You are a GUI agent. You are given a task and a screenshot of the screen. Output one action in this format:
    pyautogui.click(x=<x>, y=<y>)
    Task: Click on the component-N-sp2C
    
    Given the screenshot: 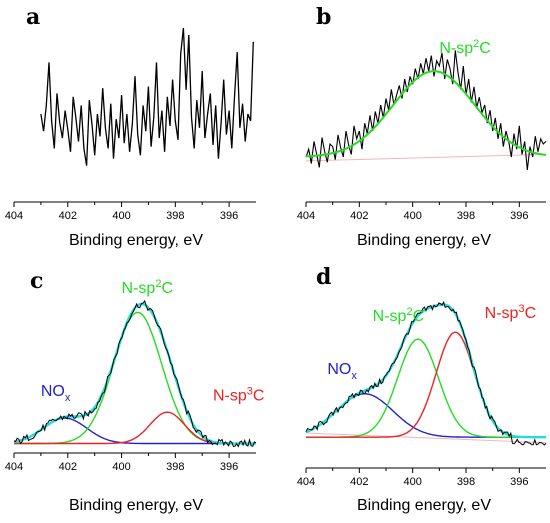 What is the action you would take?
    pyautogui.click(x=426, y=388)
    